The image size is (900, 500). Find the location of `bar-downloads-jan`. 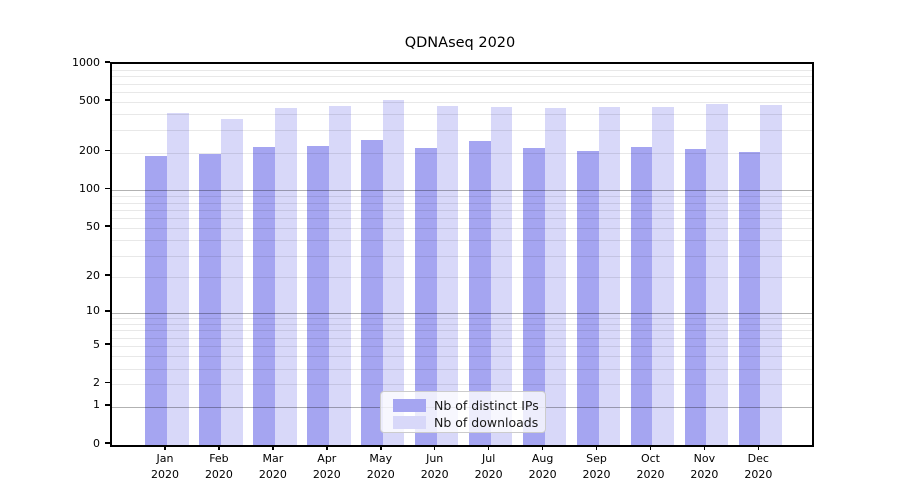

bar-downloads-jan is located at coordinates (178, 278).